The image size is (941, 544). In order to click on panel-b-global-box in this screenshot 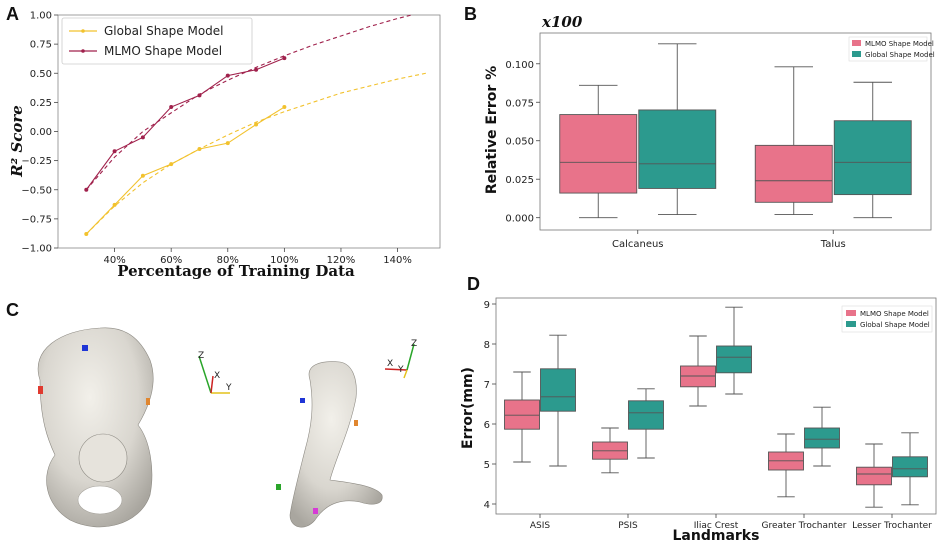, I will do `click(872, 158)`.